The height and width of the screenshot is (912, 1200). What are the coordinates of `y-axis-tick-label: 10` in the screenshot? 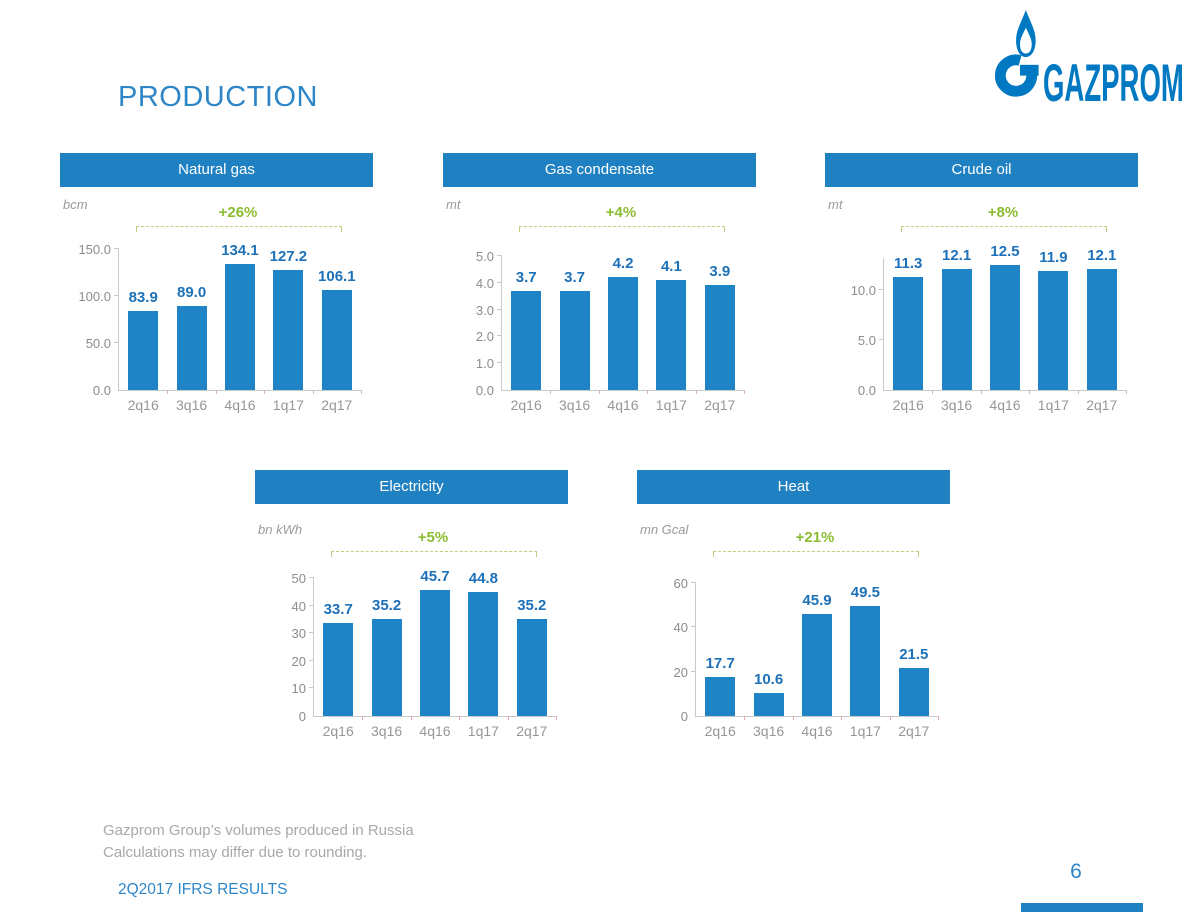 It's located at (298, 689).